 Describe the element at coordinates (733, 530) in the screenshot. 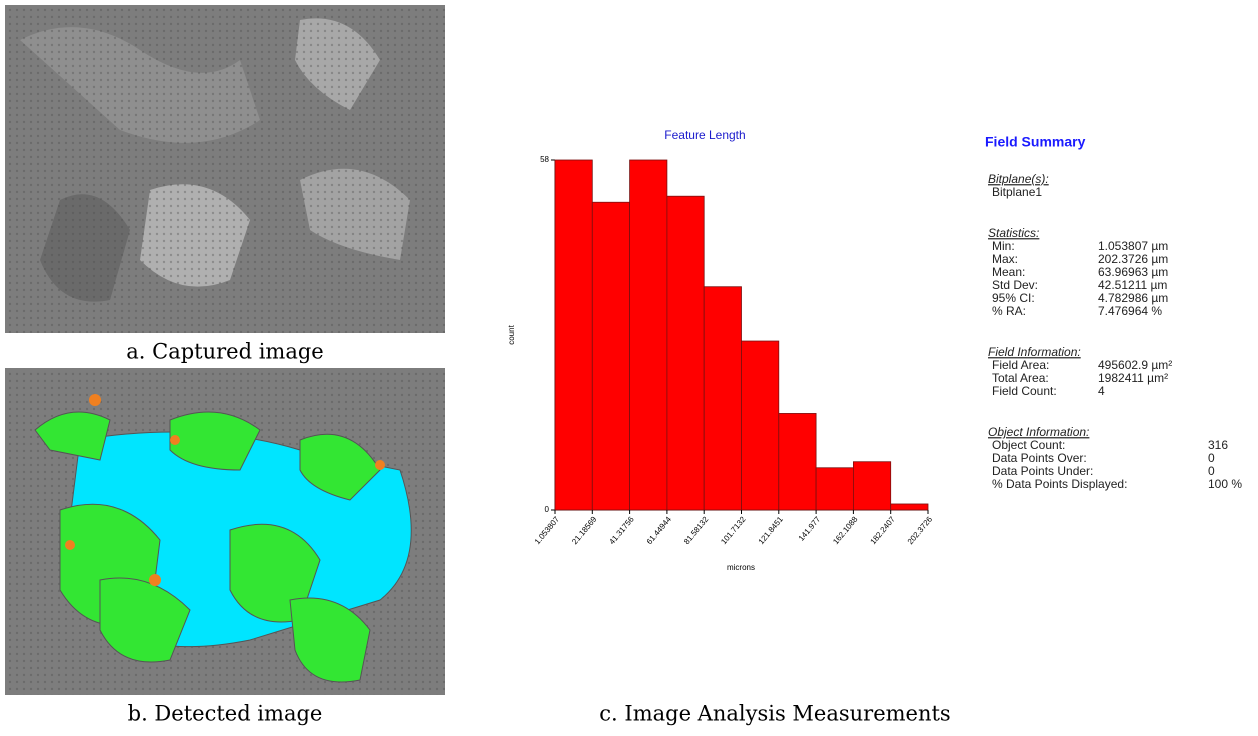

I see `x-tick-label: 101.7132` at that location.